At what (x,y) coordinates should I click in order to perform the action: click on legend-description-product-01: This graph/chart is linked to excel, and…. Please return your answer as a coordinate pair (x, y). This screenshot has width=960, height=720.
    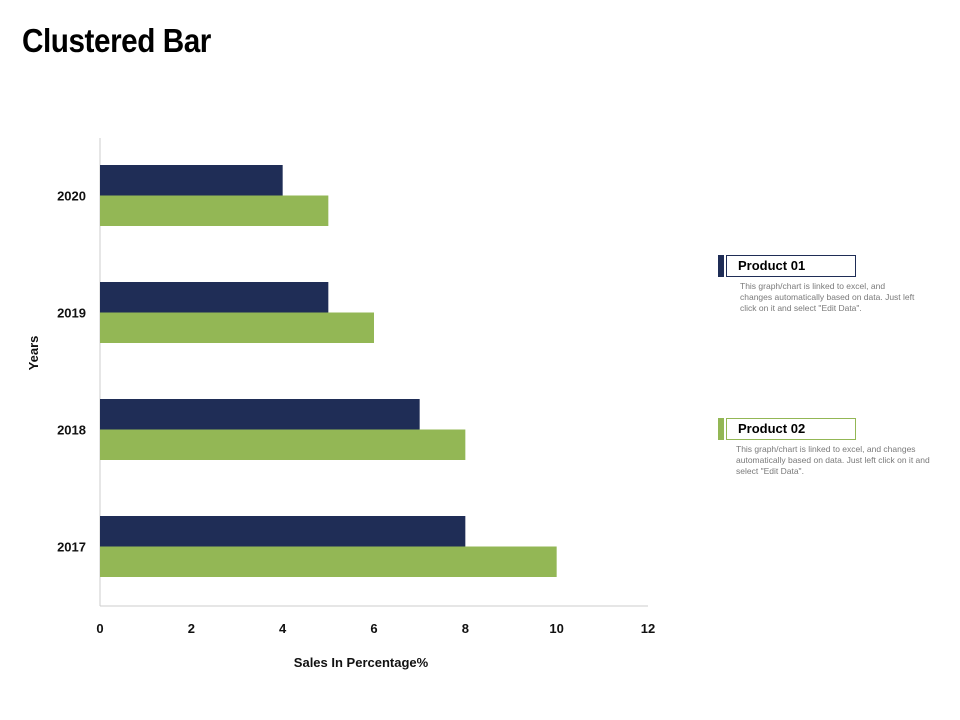
    Looking at the image, I should click on (827, 297).